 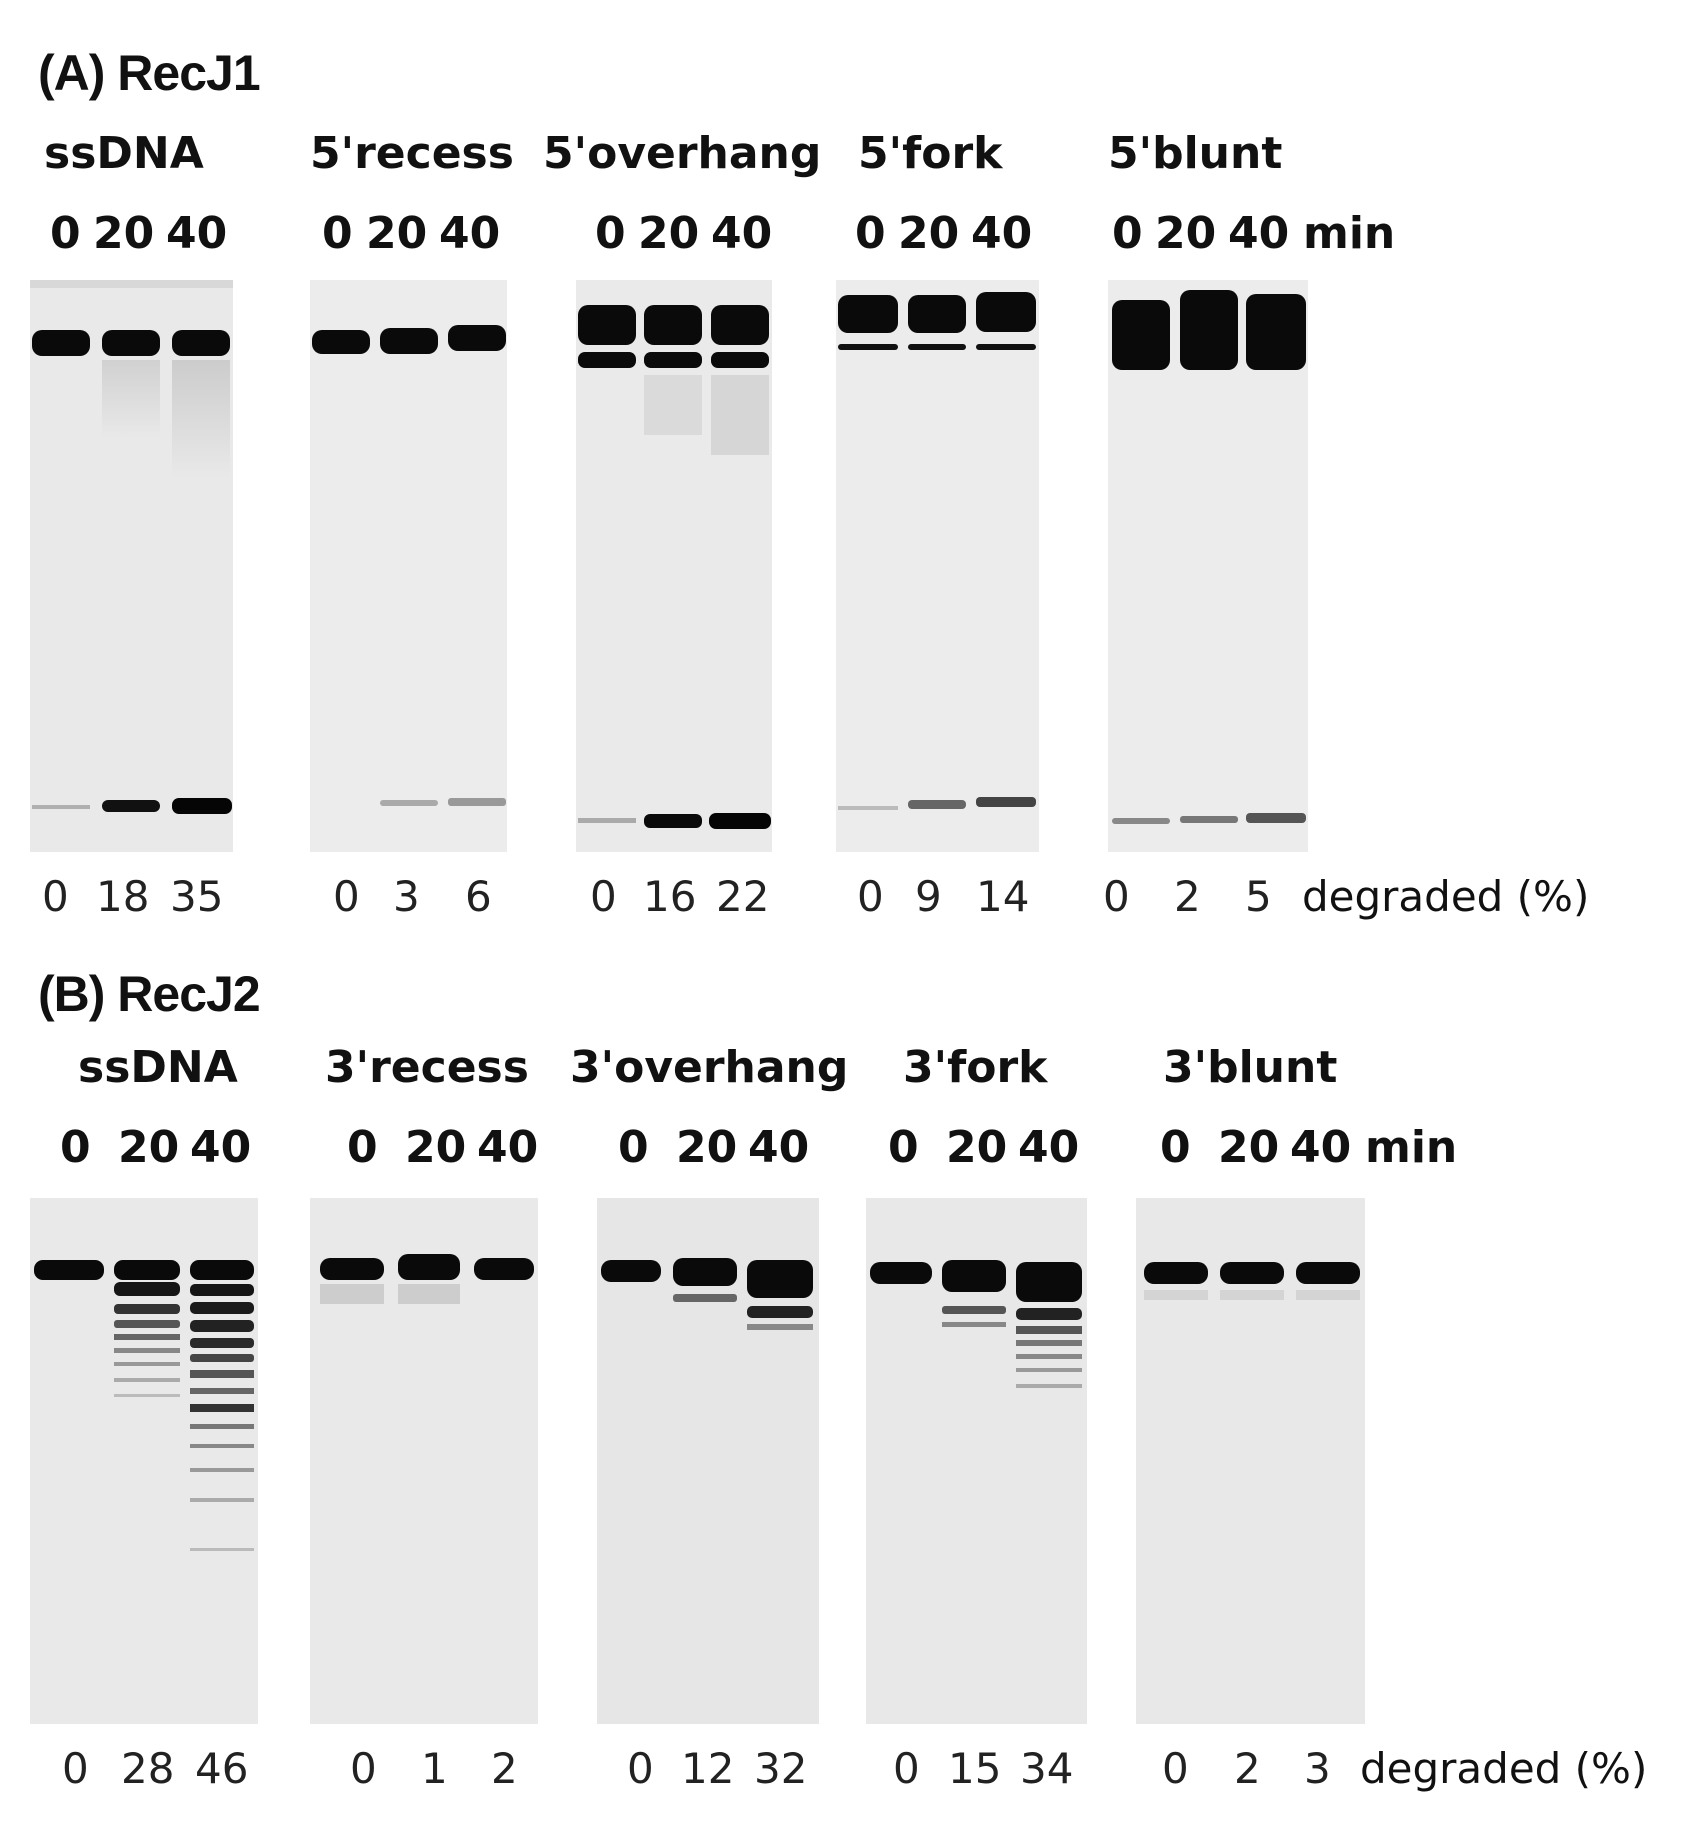 I want to click on gel-a3-time-40: 40, so click(x=742, y=233).